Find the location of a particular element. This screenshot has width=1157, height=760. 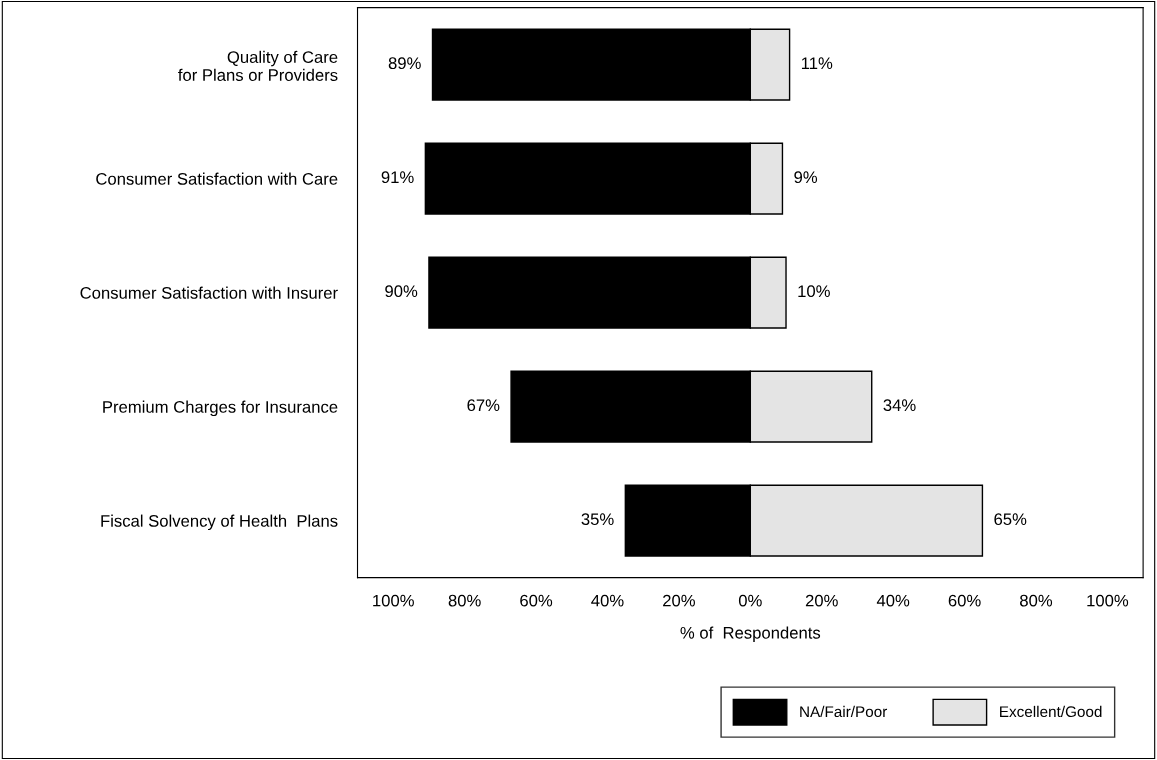

data-label: 35% is located at coordinates (597, 519).